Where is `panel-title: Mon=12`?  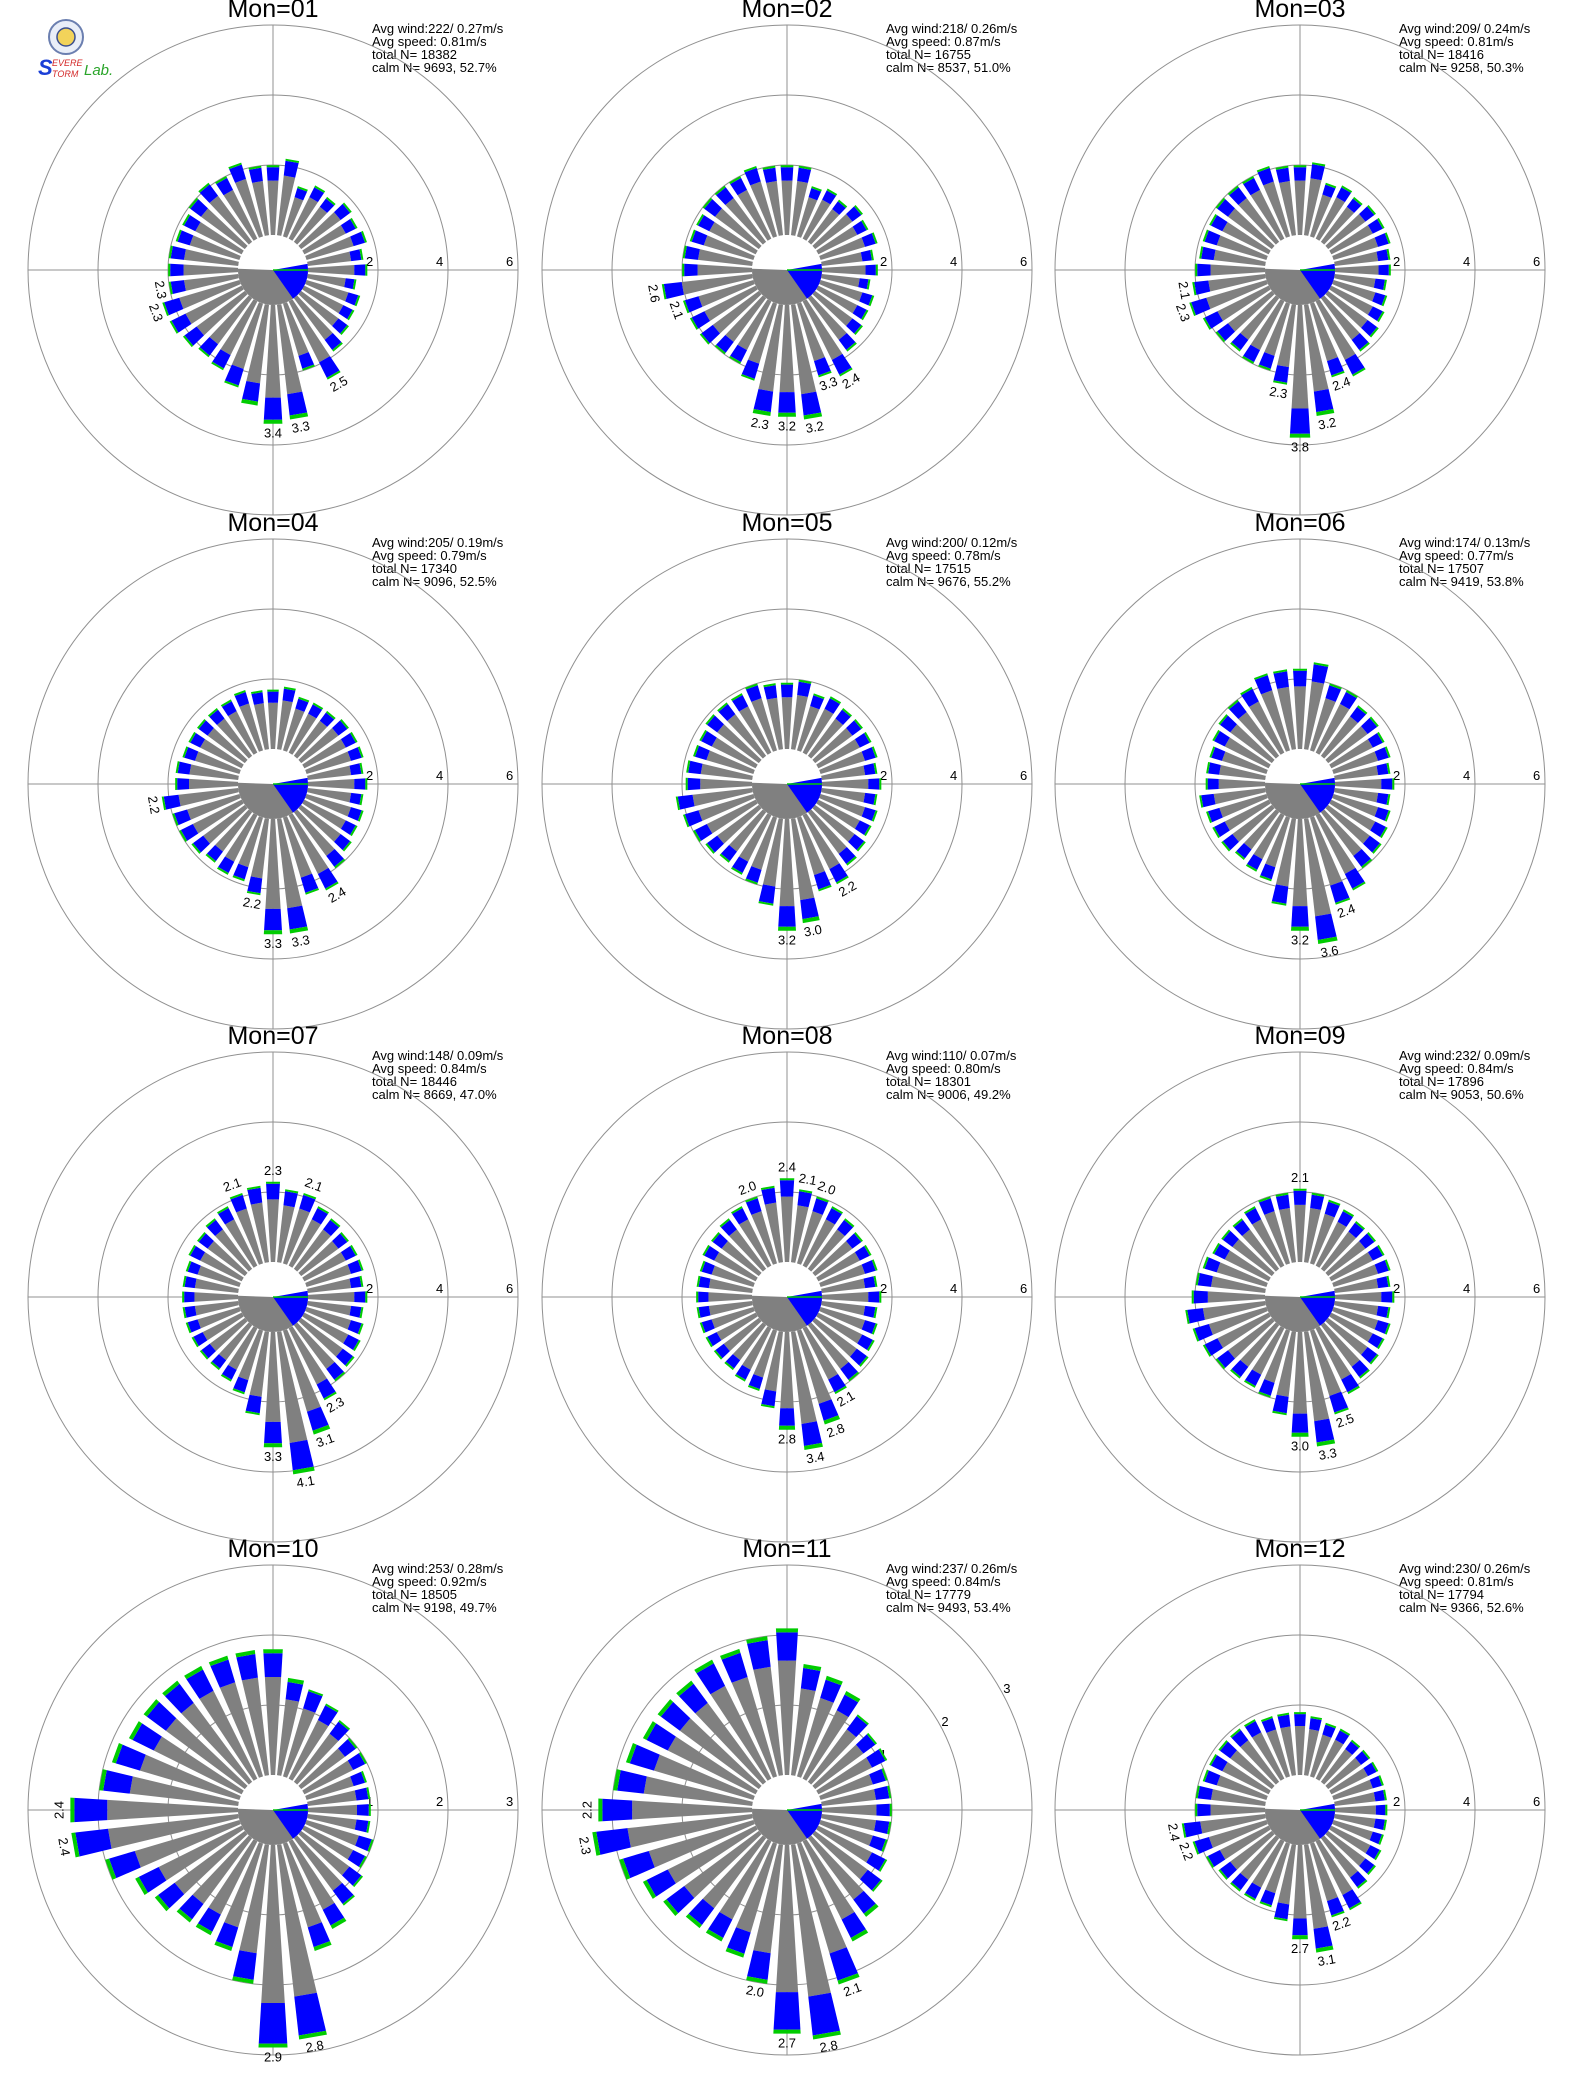
panel-title: Mon=12 is located at coordinates (1299, 1549).